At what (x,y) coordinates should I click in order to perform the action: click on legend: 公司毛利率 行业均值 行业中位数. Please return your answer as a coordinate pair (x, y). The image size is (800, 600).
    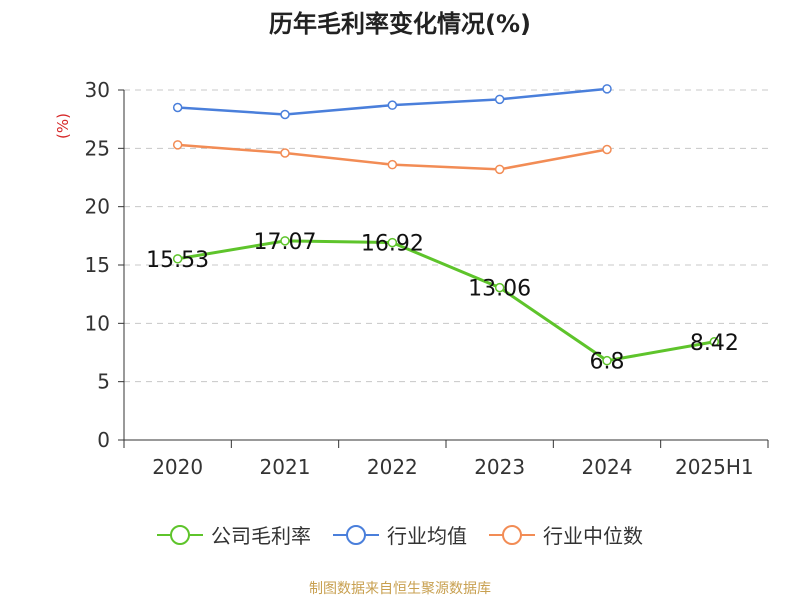
    Looking at the image, I should click on (400, 534).